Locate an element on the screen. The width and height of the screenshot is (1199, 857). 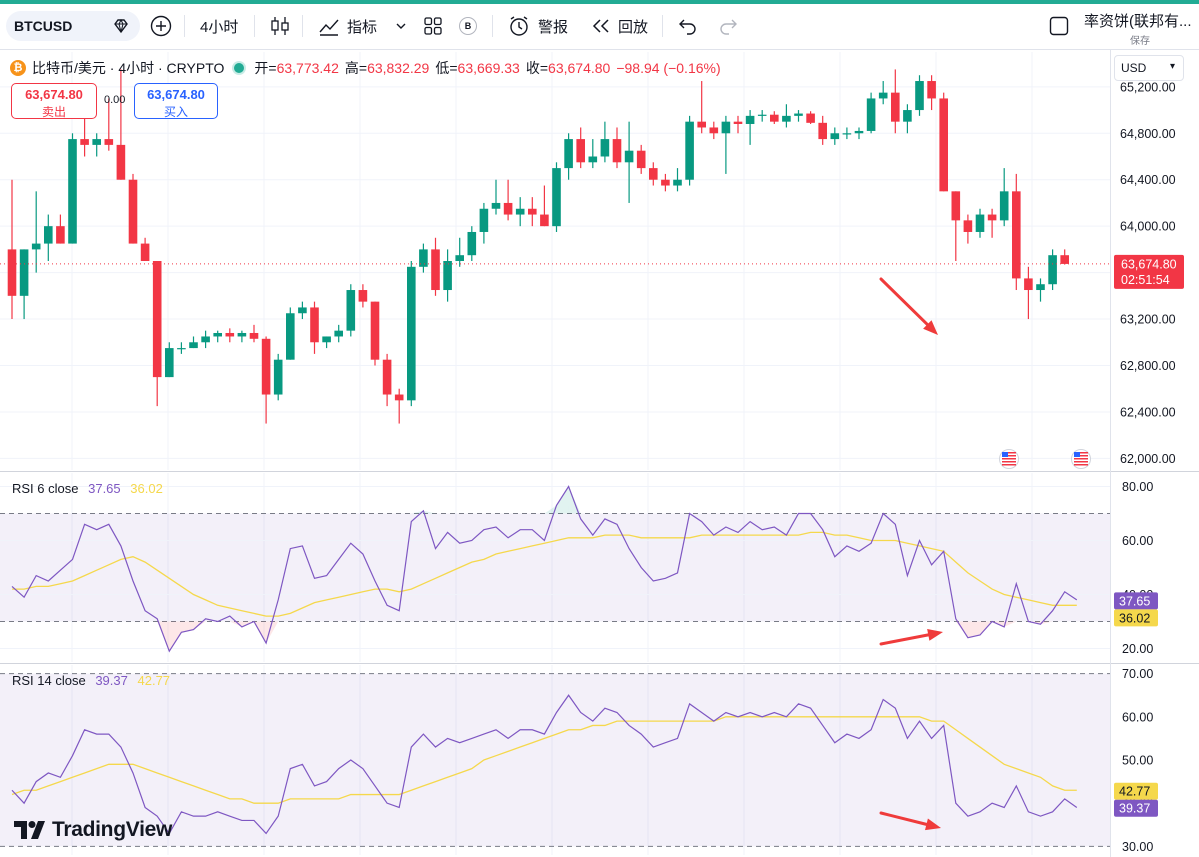
alarm-icon is located at coordinates (519, 26).